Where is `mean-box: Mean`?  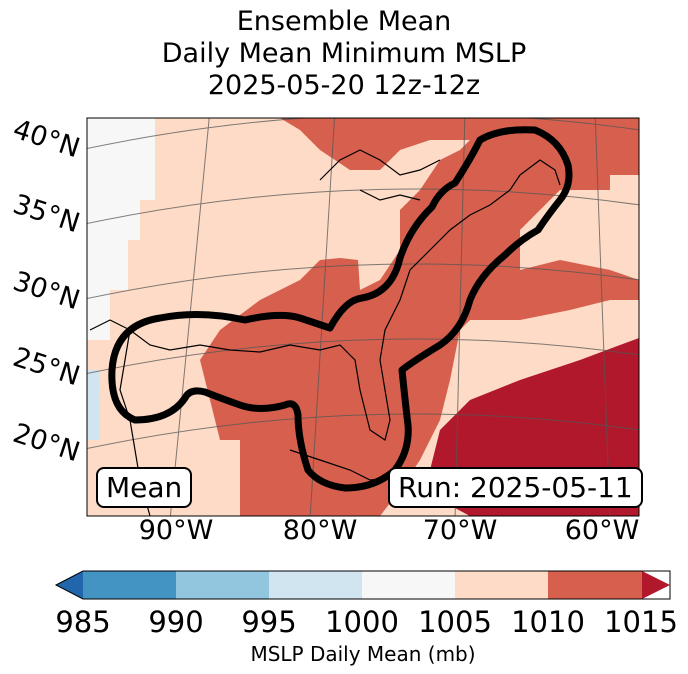
mean-box: Mean is located at coordinates (144, 487).